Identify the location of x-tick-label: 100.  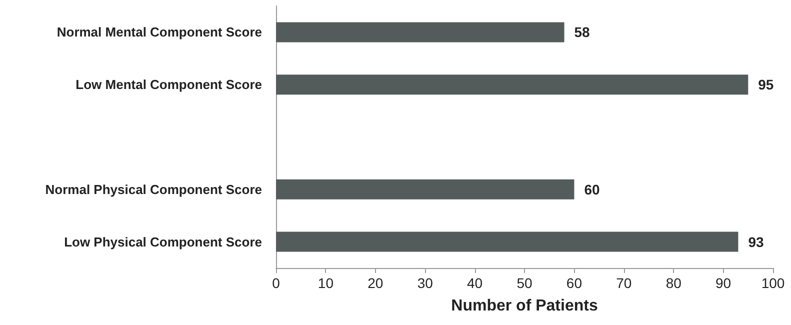
(773, 283).